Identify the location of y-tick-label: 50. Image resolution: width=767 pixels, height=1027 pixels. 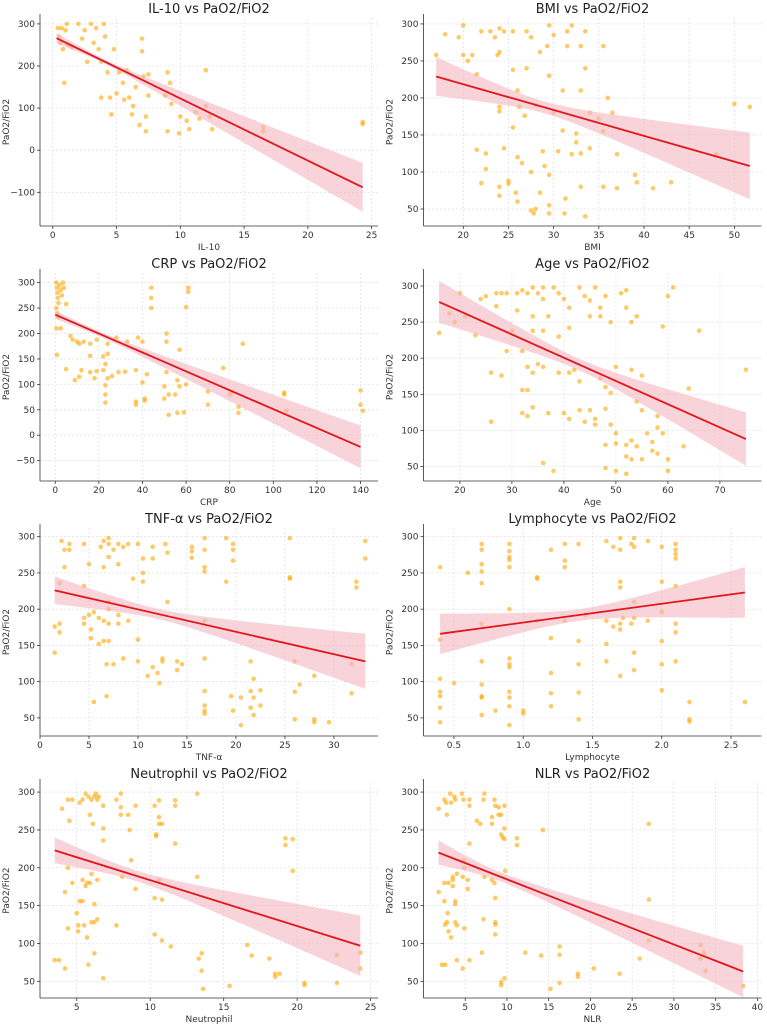
(30, 411).